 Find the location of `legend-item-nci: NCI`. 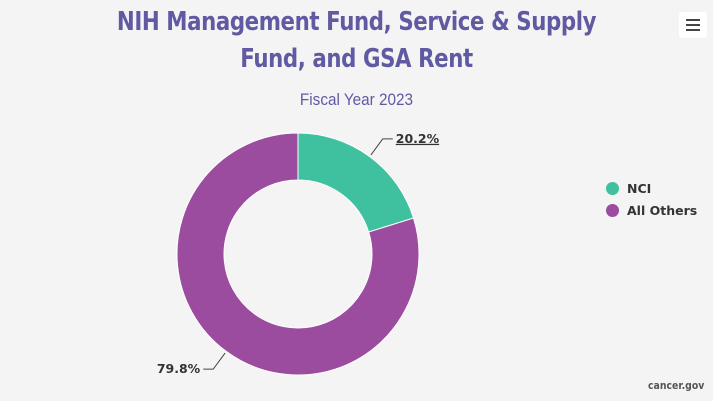

legend-item-nci: NCI is located at coordinates (651, 188).